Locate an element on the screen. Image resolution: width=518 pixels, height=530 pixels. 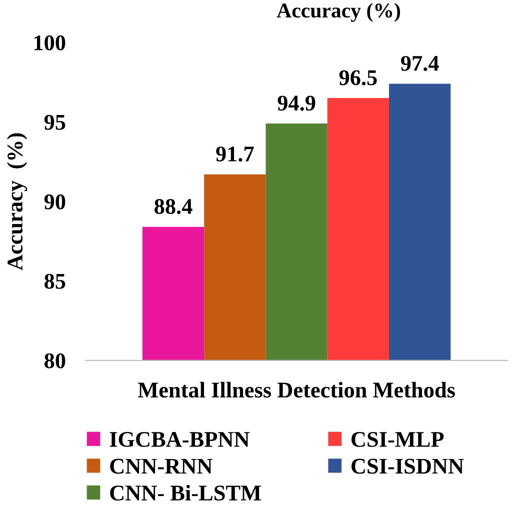
chart-title: Accuracy (%) is located at coordinates (338, 12).